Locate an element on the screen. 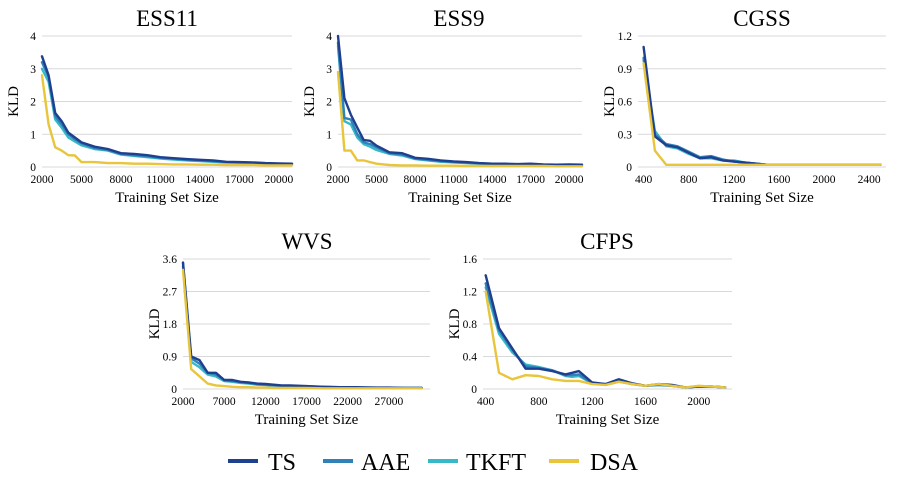  chart-title: CGSS is located at coordinates (762, 18).